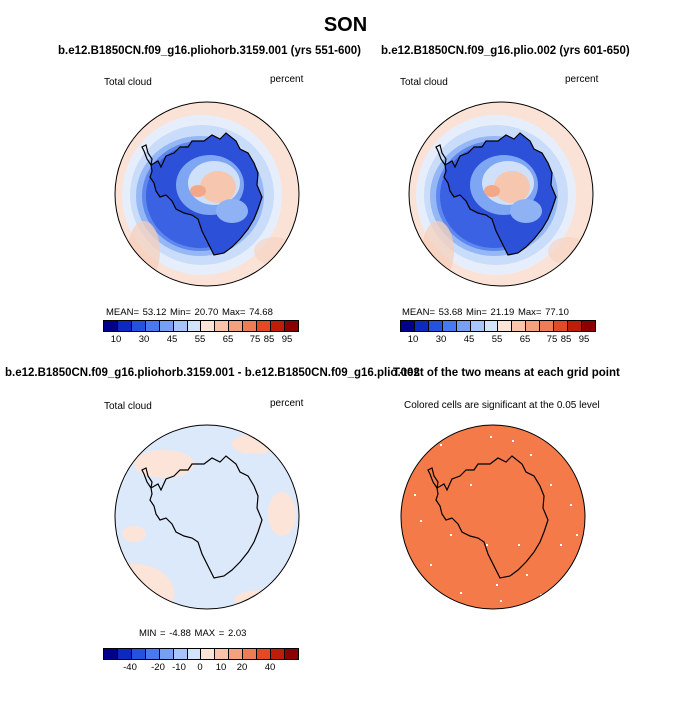 Image resolution: width=691 pixels, height=701 pixels. I want to click on panel-2-variable-label: Total cloud, so click(424, 82).